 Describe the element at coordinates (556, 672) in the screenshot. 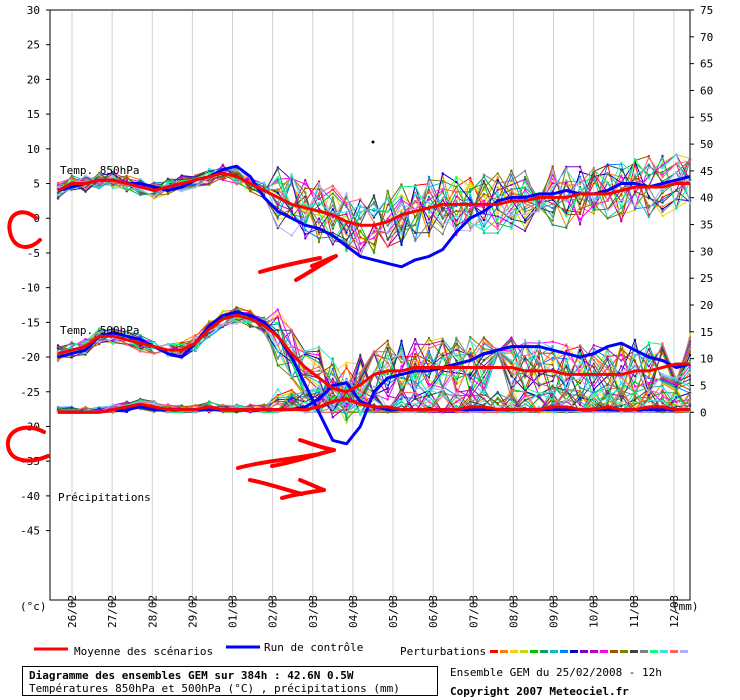

I see `footer-run: Ensemble GEM du 25/02/2008 - 12h` at that location.